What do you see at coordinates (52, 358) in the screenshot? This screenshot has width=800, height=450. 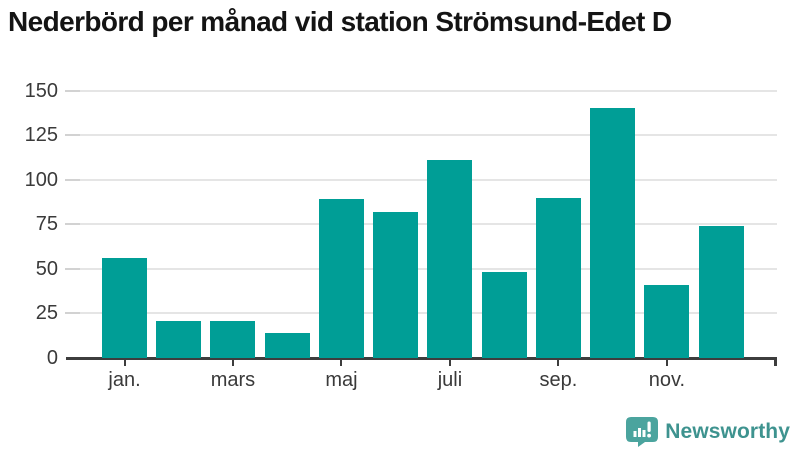 I see `y-tick-label: 0` at bounding box center [52, 358].